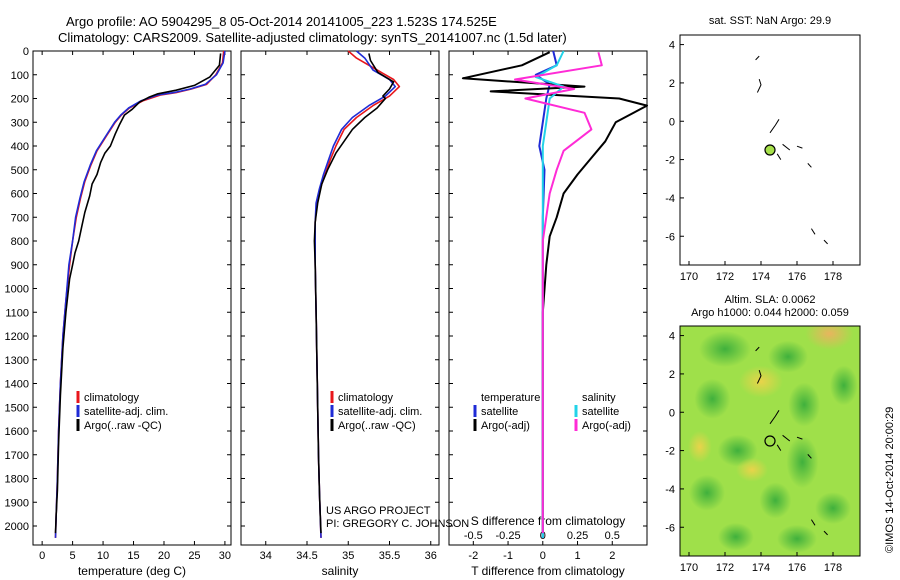  I want to click on y-tick-label: 900, so click(20, 266).